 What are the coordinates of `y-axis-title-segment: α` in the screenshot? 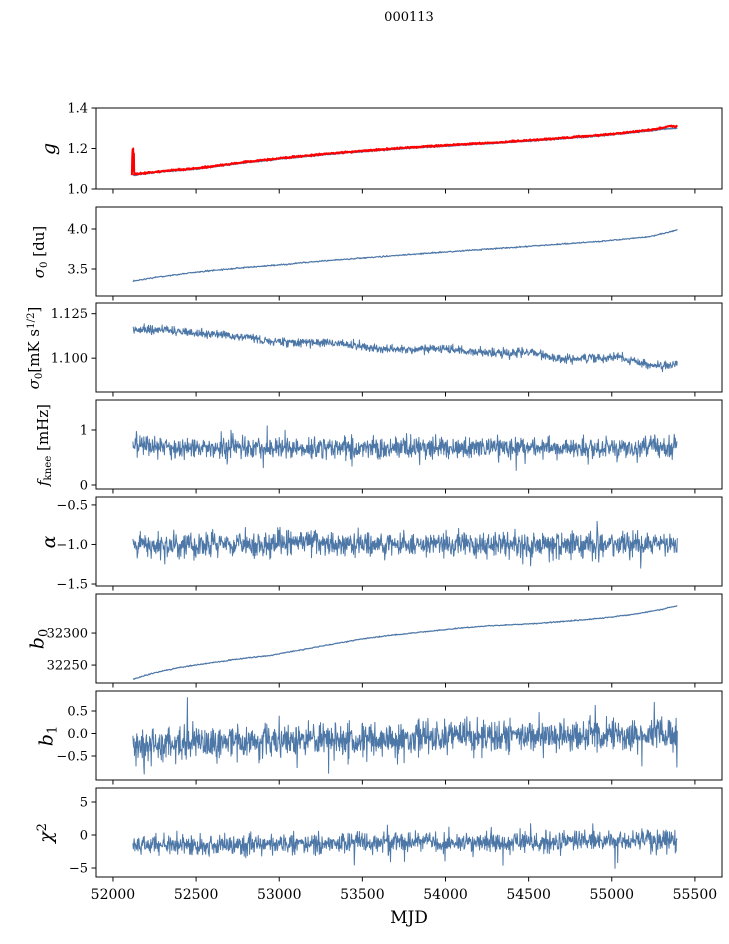 It's located at (49, 541).